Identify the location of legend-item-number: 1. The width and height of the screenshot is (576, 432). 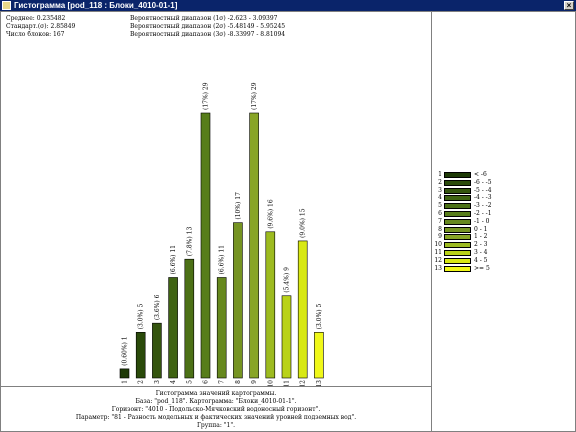
(440, 174).